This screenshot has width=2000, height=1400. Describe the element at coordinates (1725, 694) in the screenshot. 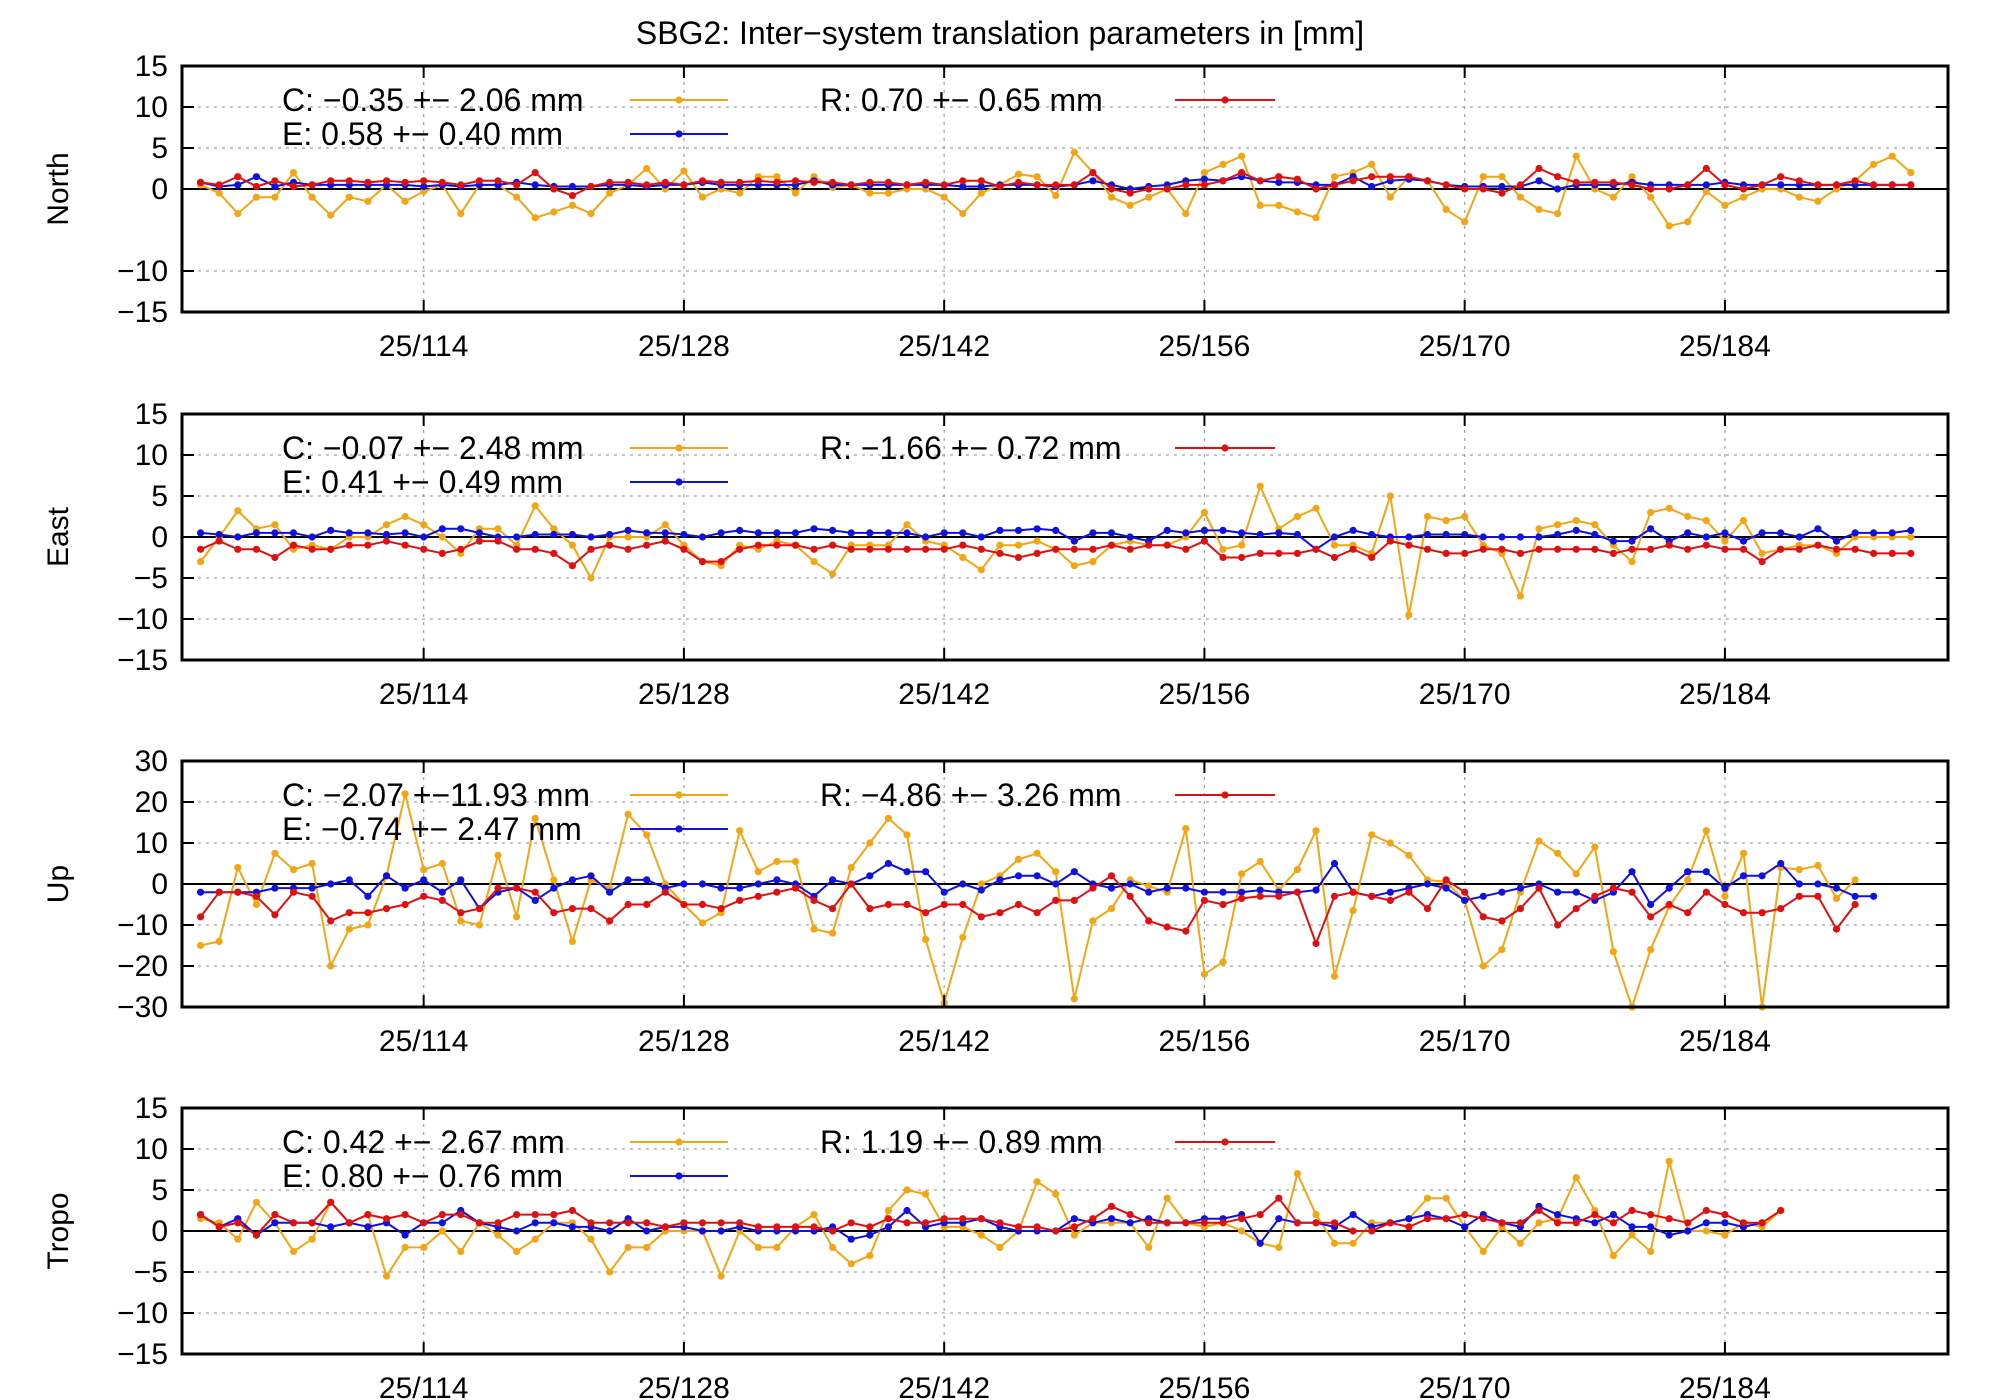

I see `x-tick-label: 25/184` at that location.